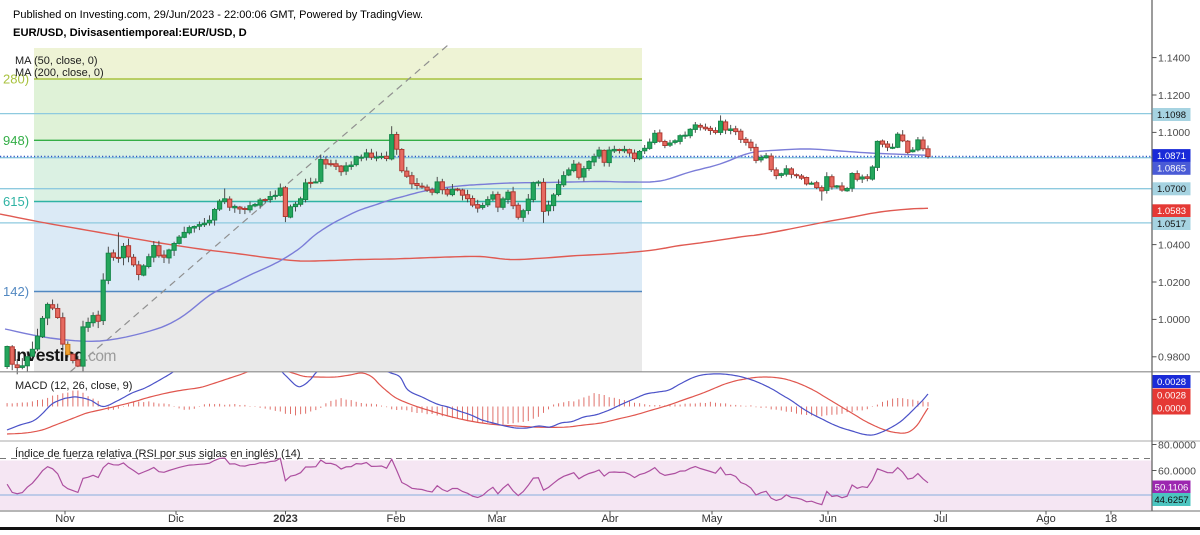 Image resolution: width=1200 pixels, height=535 pixels. Describe the element at coordinates (130, 33) in the screenshot. I see `svg-text:EUR/USD, Divisasentiemporeal:E: EUR/USD, Divisasentiemporeal:EUR/USD, D` at that location.